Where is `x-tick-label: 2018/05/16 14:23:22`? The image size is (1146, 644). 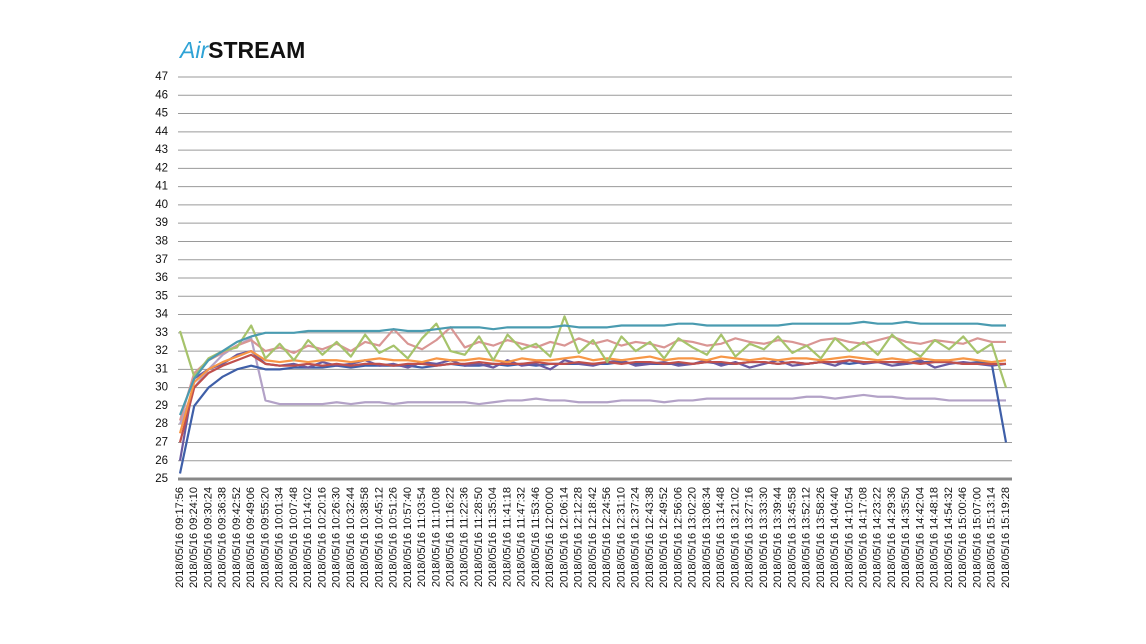
x-tick-label: 2018/05/16 14:23:22 is located at coordinates (878, 537).